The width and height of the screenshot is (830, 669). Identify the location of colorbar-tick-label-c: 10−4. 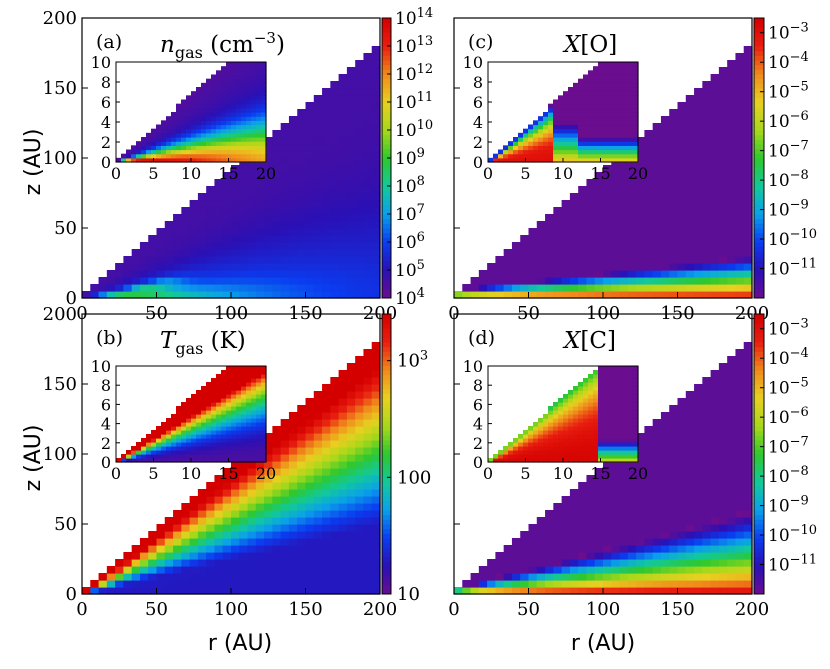
(788, 61).